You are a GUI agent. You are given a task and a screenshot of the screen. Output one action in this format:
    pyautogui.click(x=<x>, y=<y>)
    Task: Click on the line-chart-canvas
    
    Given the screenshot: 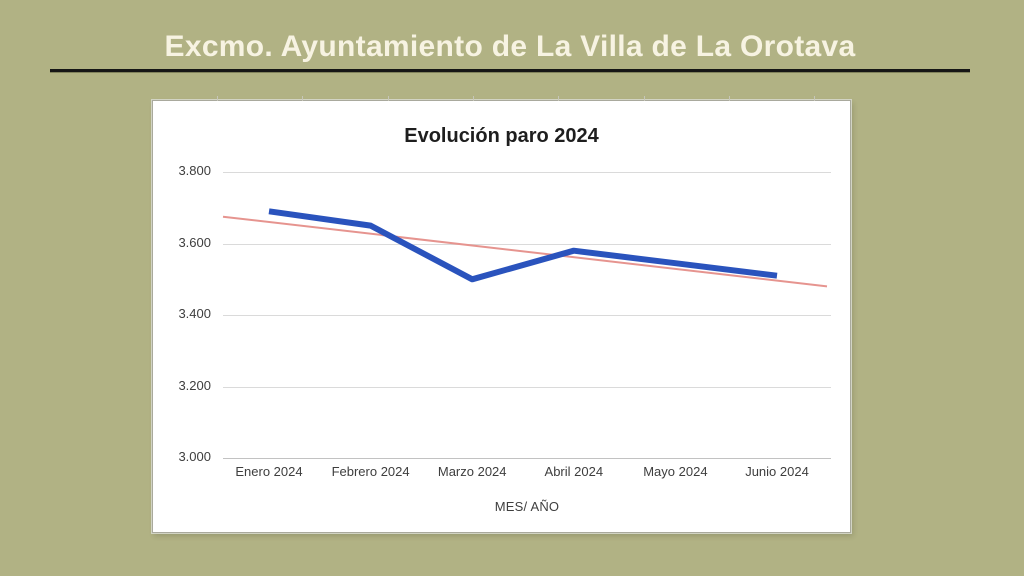 What is the action you would take?
    pyautogui.click(x=525, y=248)
    